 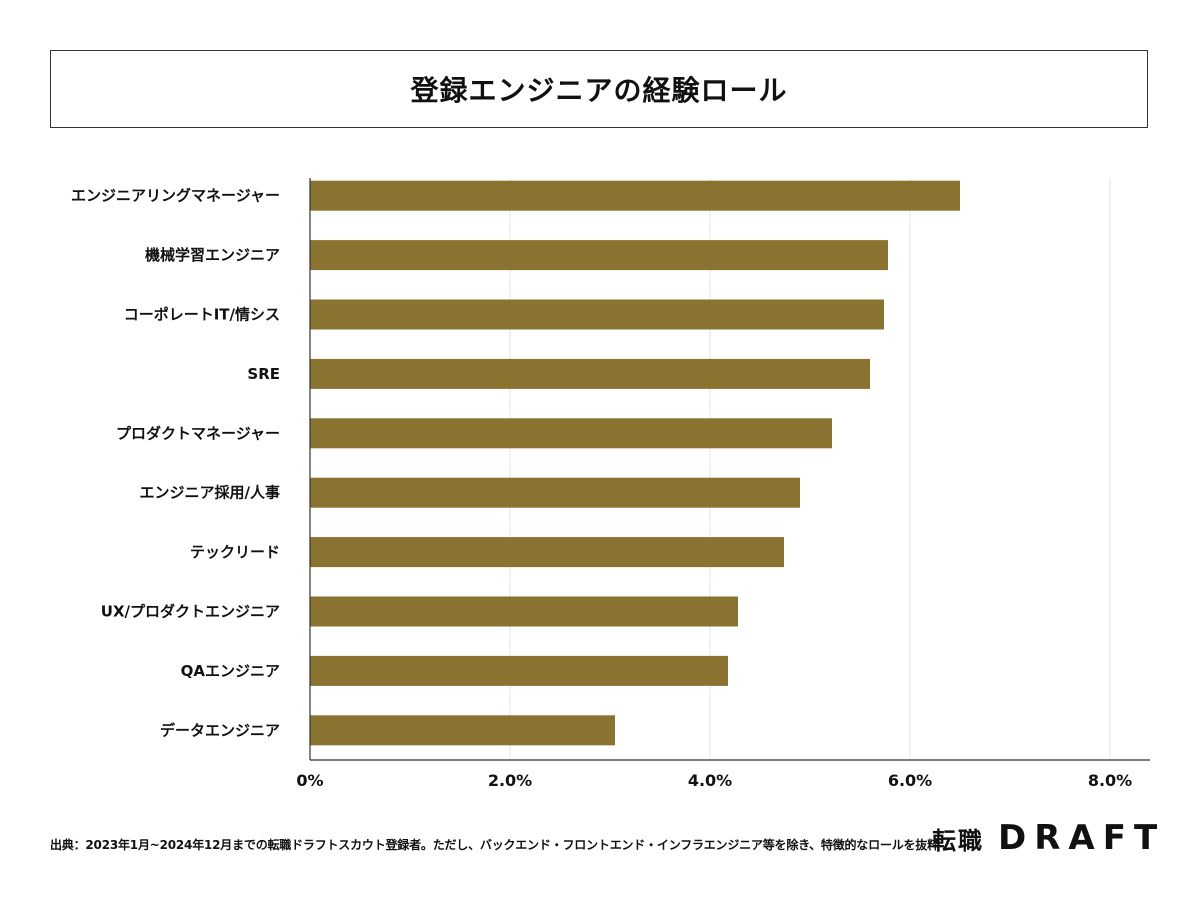 I want to click on x-tick-label: 8.0%, so click(x=1110, y=780).